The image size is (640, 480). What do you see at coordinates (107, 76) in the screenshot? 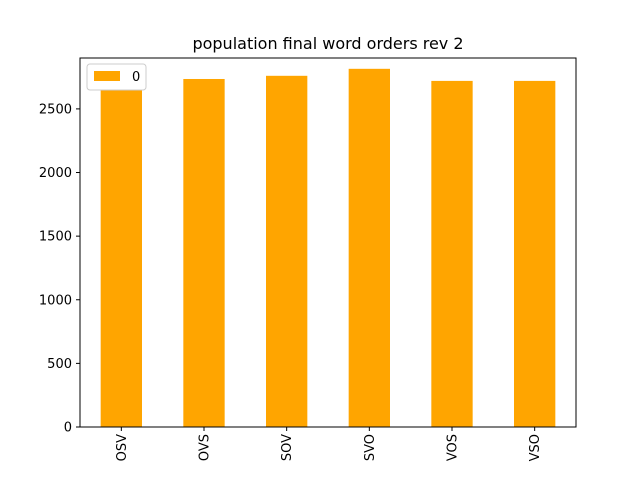
I see `legend-swatch` at bounding box center [107, 76].